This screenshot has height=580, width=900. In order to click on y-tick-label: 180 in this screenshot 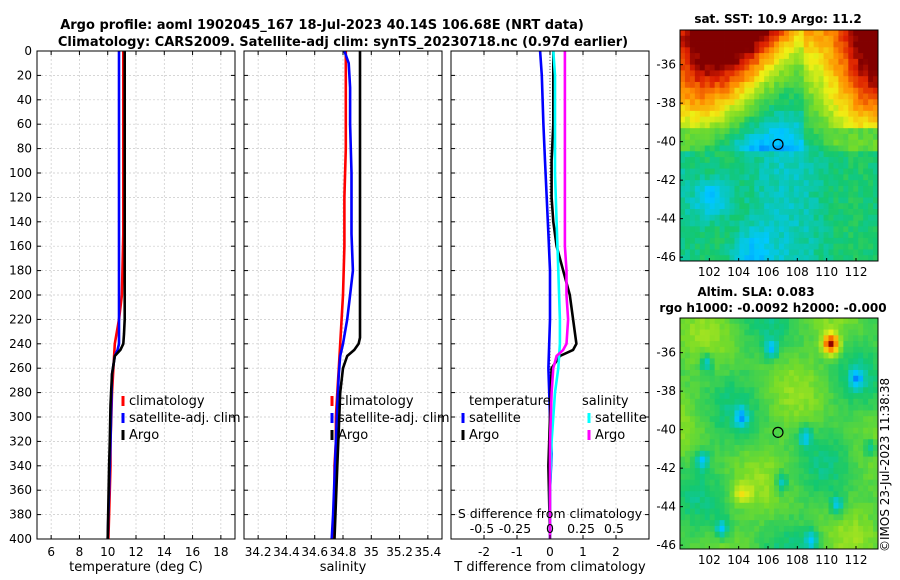, I will do `click(20, 271)`.